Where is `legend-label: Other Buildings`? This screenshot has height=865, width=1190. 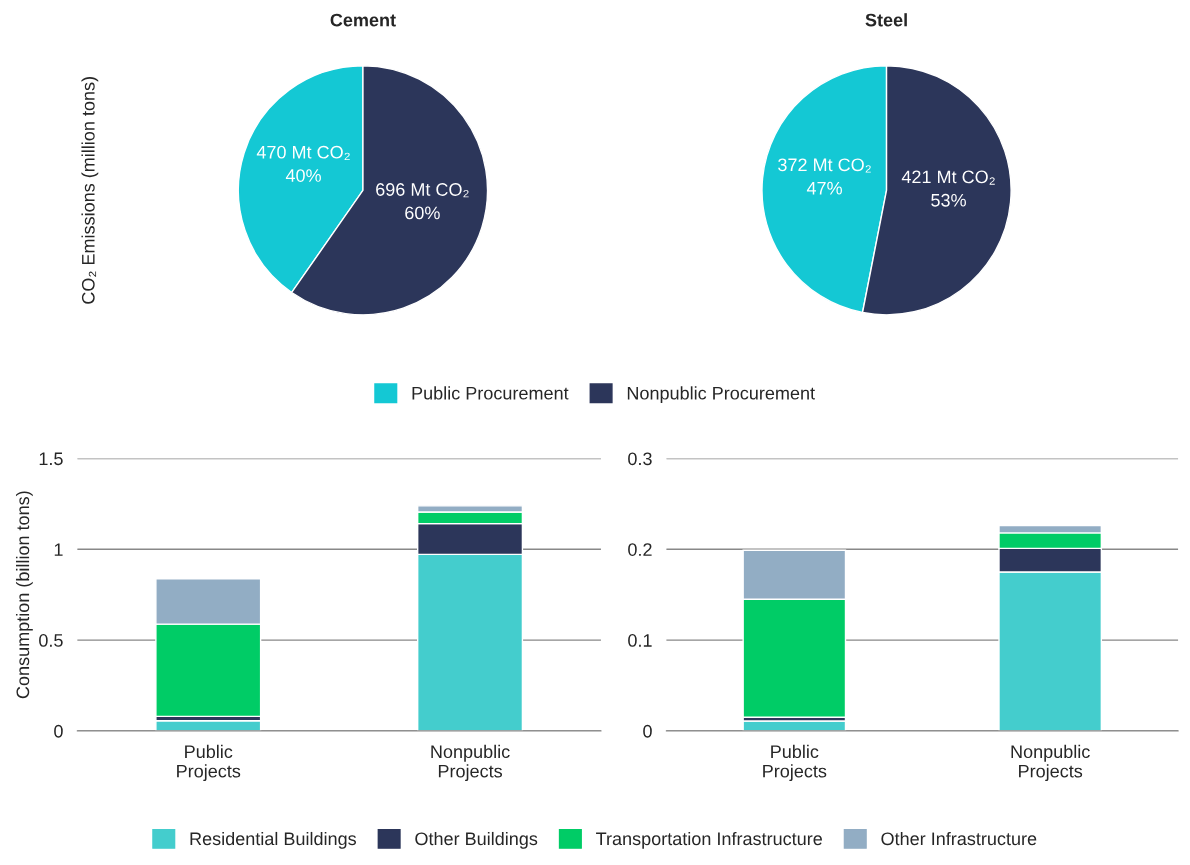 legend-label: Other Buildings is located at coordinates (476, 840).